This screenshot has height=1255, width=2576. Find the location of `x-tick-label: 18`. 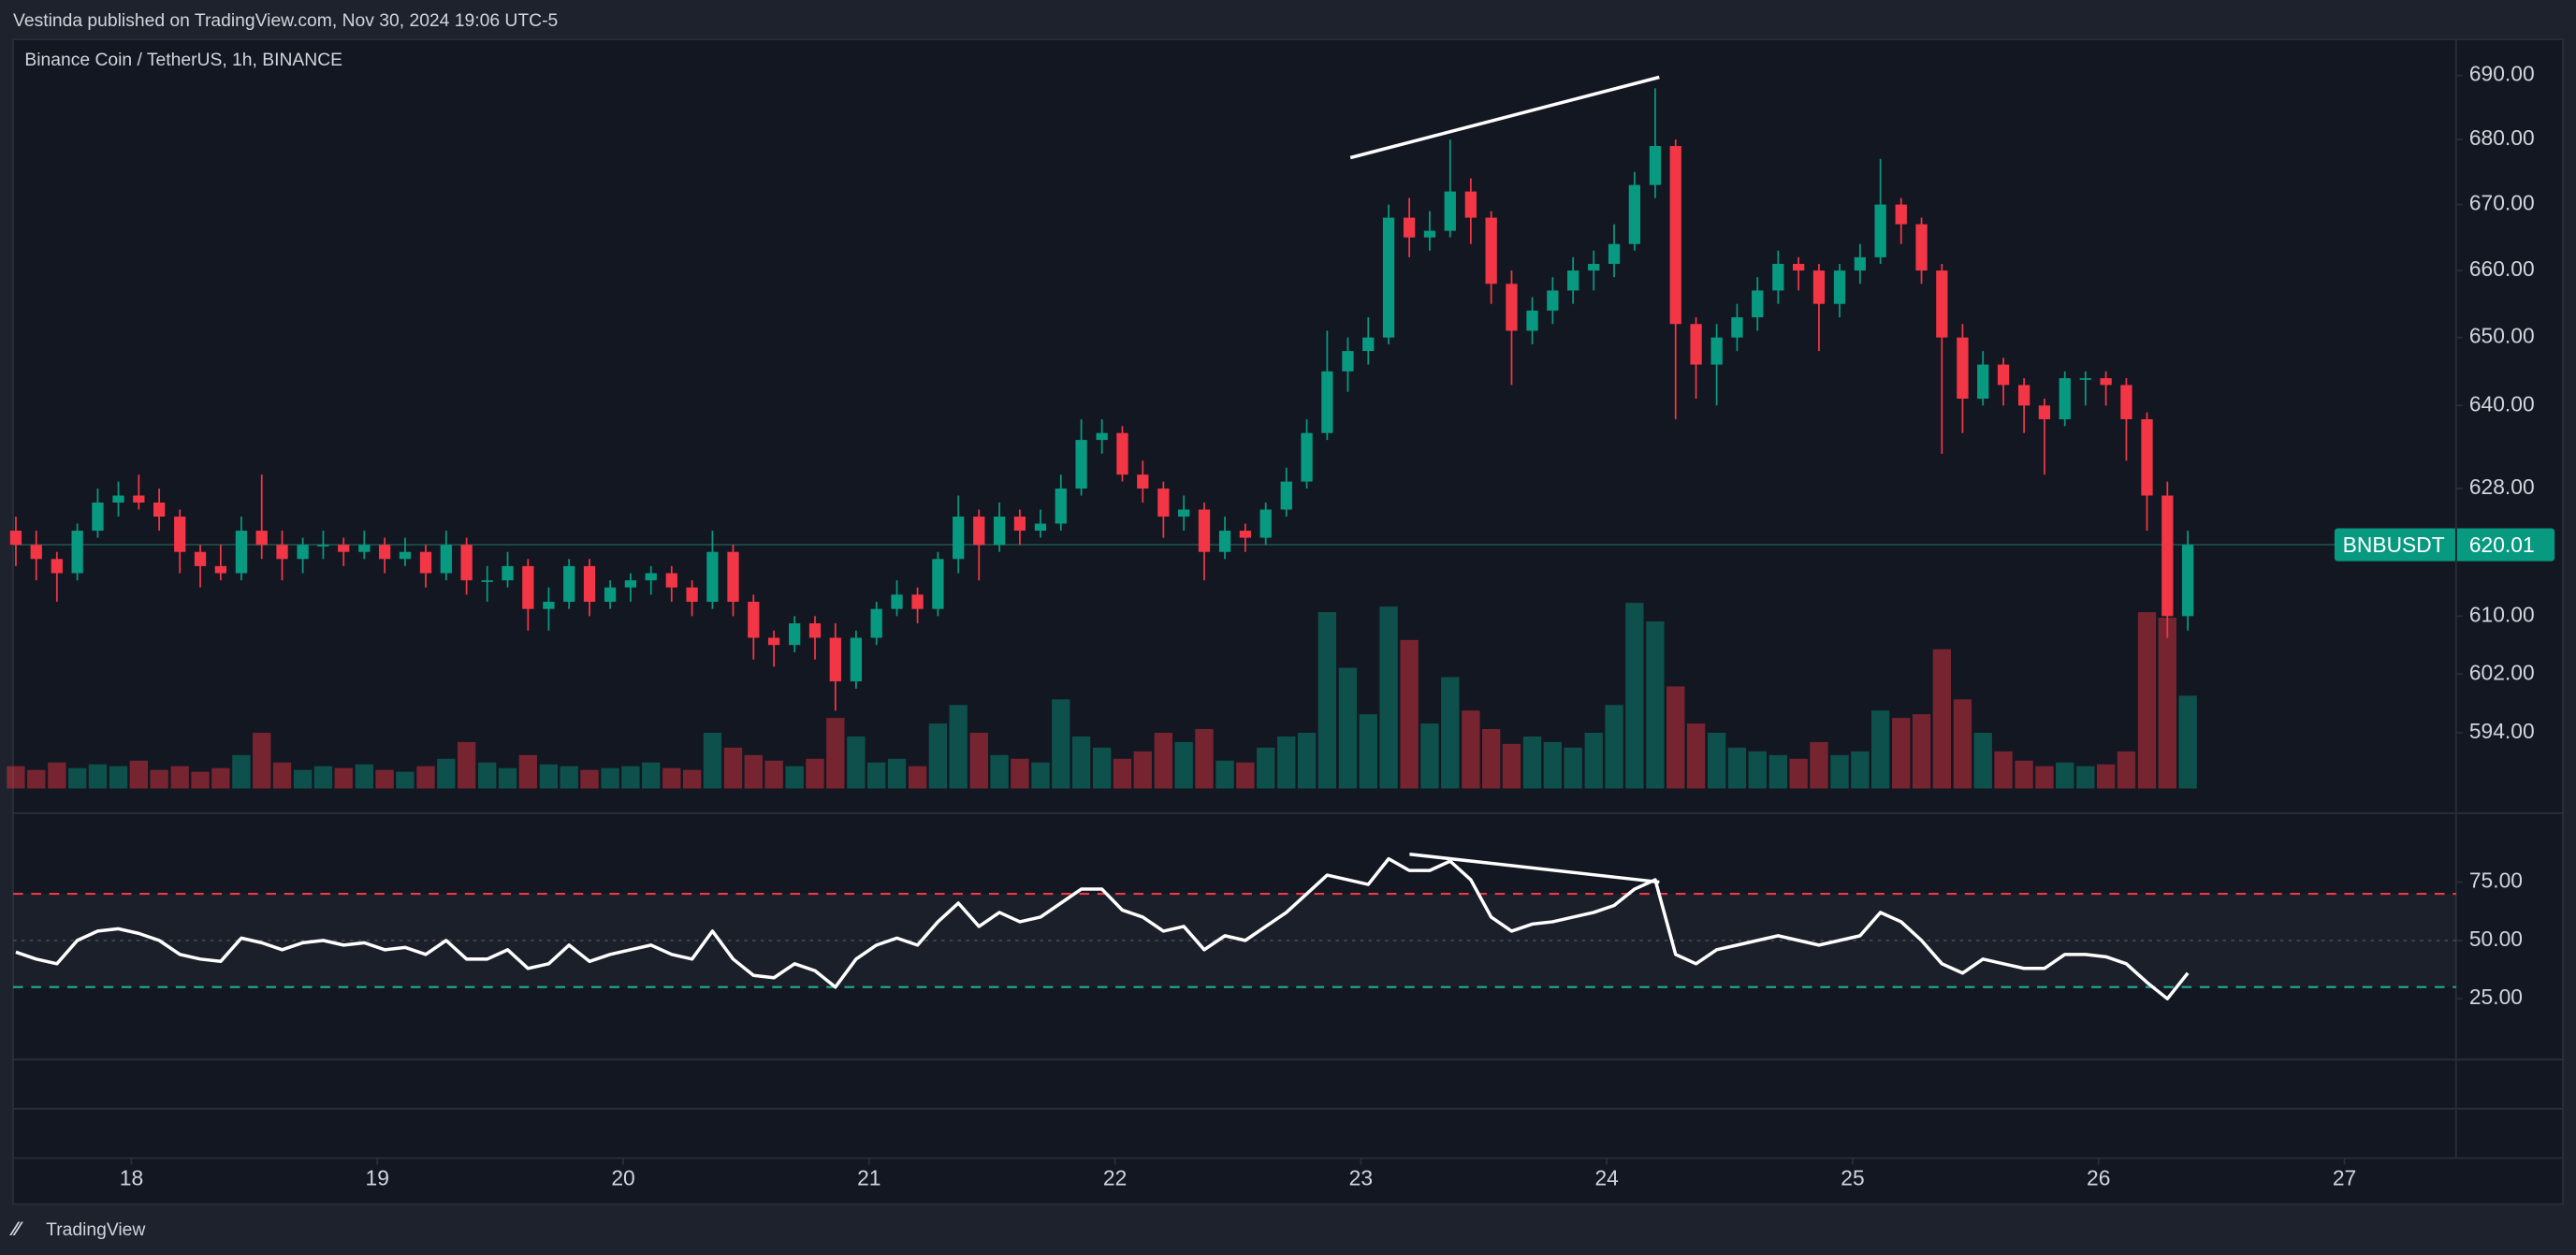

x-tick-label: 18 is located at coordinates (131, 1177).